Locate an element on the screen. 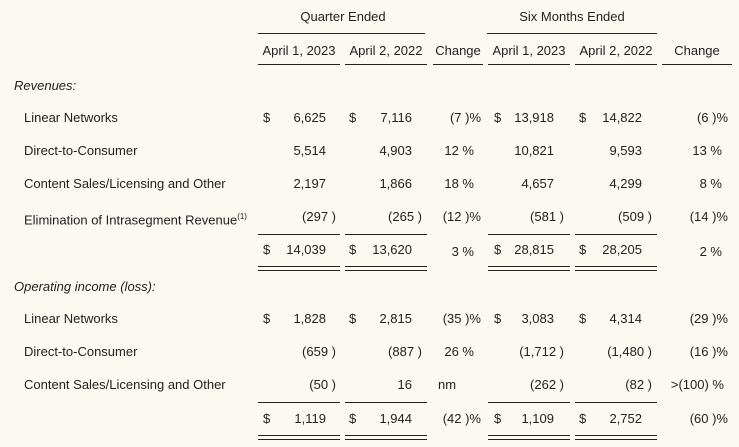  cell-s-2022: (509 ) is located at coordinates (635, 216).